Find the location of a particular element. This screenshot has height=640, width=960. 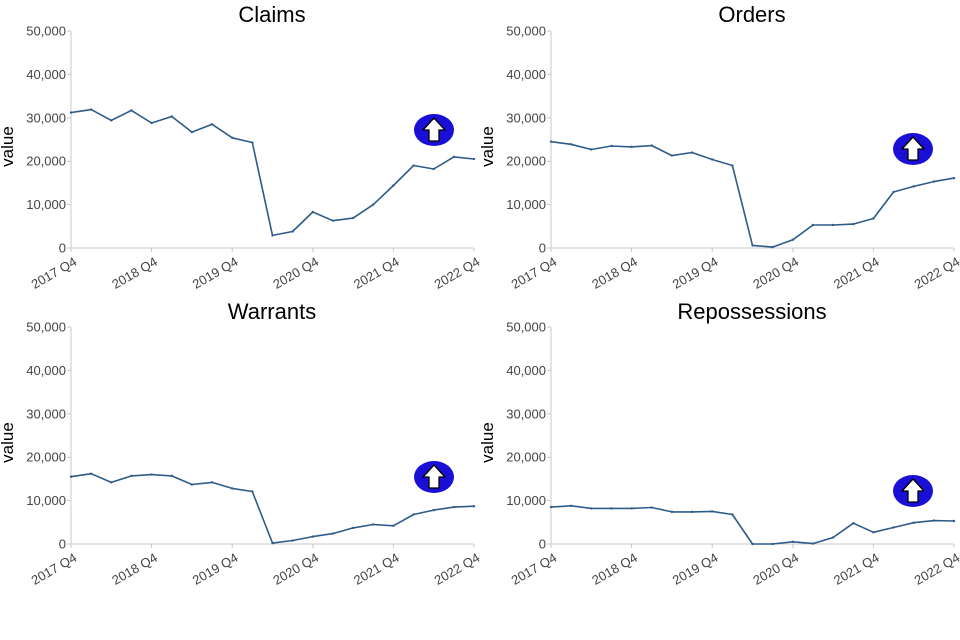

panel-title: Warrants is located at coordinates (272, 311).